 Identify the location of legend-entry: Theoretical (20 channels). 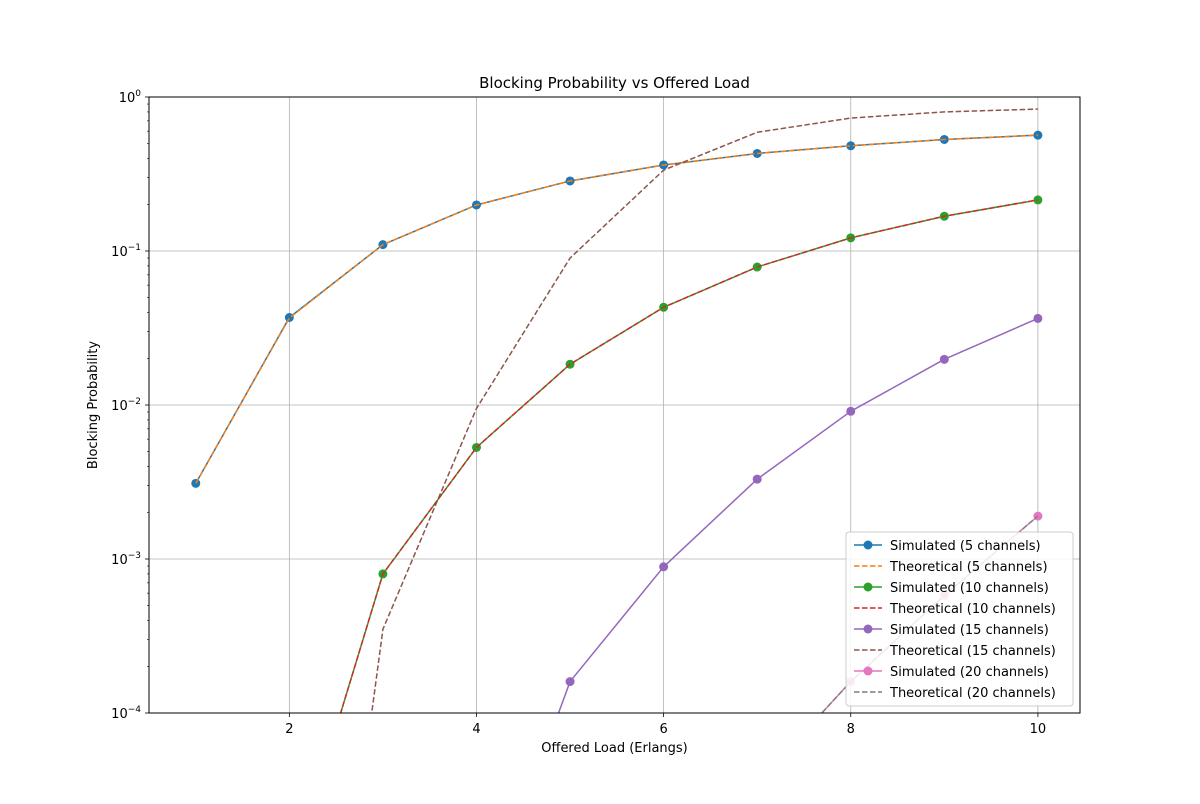
(955, 693).